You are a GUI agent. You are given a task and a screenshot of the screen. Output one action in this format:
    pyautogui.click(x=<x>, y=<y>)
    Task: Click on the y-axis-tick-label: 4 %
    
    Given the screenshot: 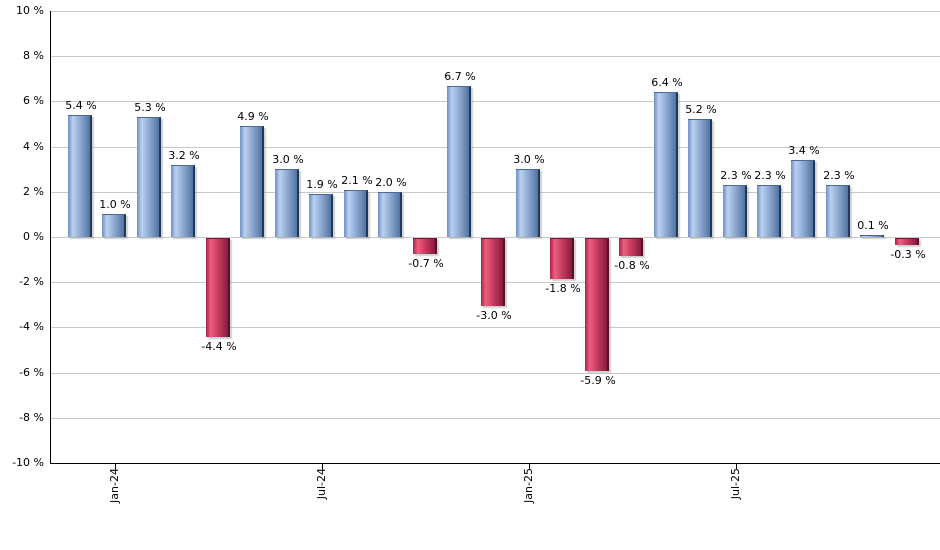 What is the action you would take?
    pyautogui.click(x=33, y=146)
    